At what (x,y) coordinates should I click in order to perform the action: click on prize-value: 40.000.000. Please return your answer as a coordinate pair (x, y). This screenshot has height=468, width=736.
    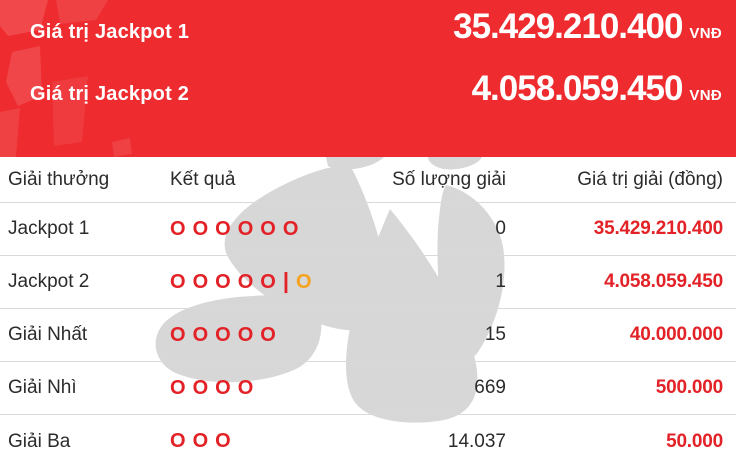
    Looking at the image, I should click on (676, 334).